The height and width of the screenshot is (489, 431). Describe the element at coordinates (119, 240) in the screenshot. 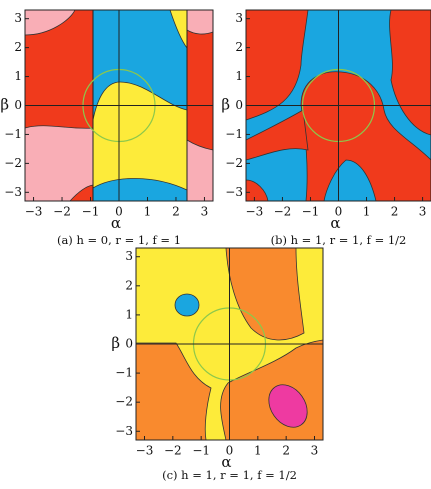

I see `caption: (a) h = 0, r = 1, f = 1` at that location.